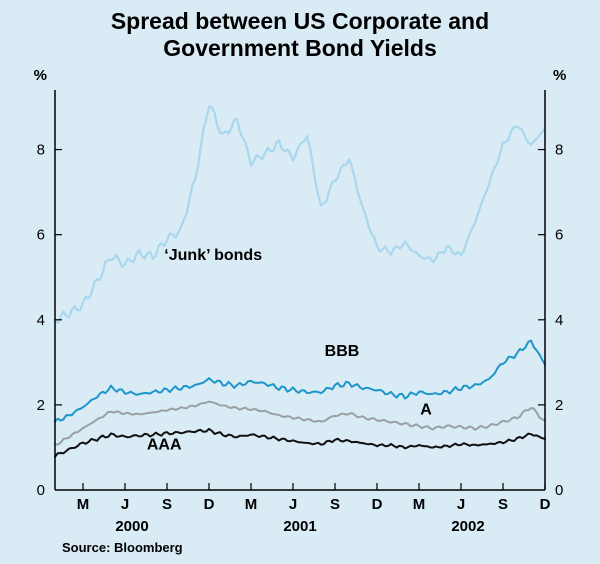 The width and height of the screenshot is (600, 564). I want to click on annotation-a: A, so click(426, 409).